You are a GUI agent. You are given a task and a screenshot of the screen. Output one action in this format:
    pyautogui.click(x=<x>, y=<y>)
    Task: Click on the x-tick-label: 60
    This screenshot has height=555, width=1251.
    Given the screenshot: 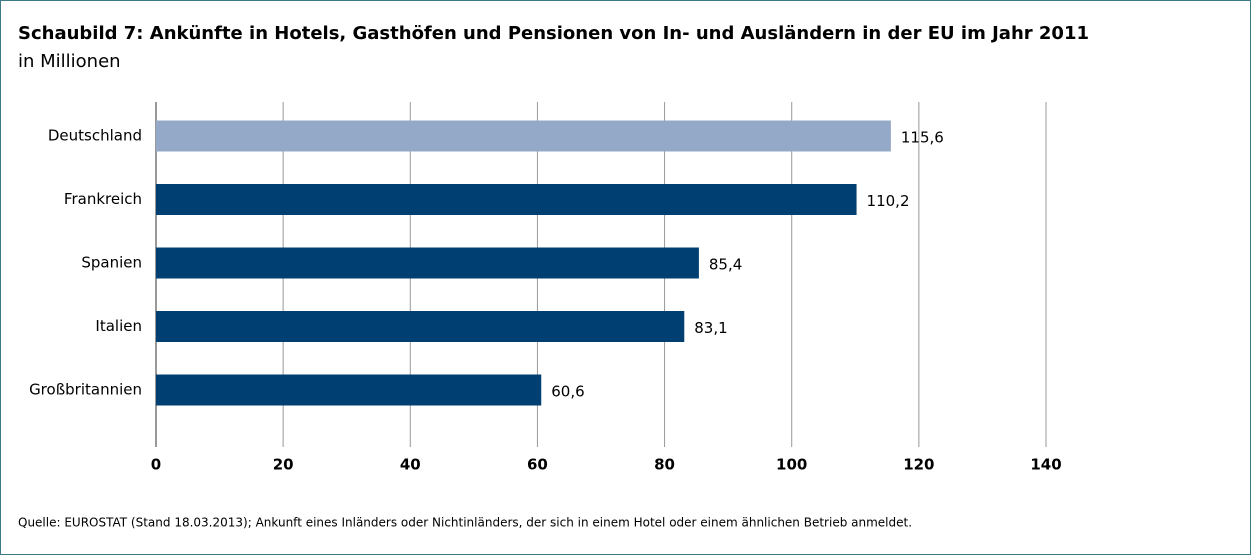 What is the action you would take?
    pyautogui.click(x=537, y=465)
    